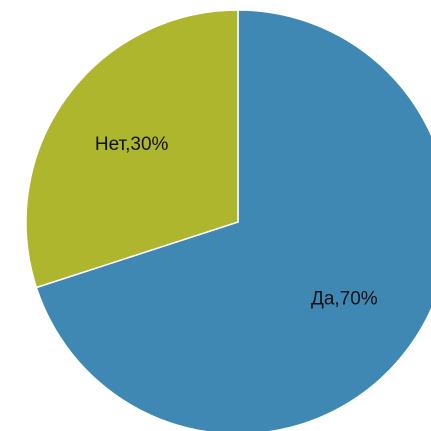 Image resolution: width=431 pixels, height=431 pixels. Describe the element at coordinates (344, 298) in the screenshot. I see `pie-slice-label-0: Да,70%` at that location.